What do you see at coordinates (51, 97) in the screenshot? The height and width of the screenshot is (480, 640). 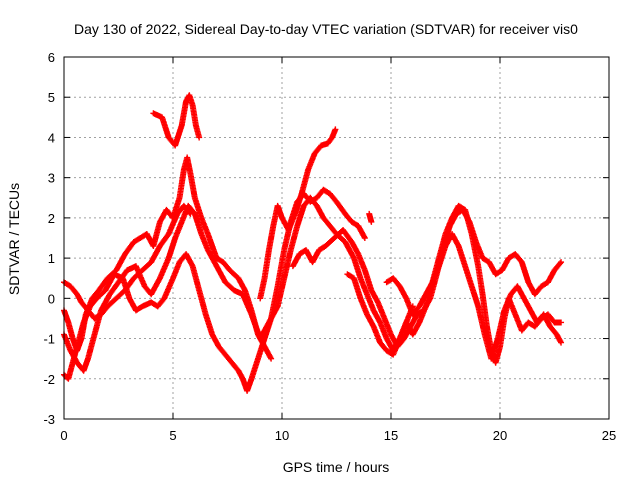 I see `y-tick-label: 5` at bounding box center [51, 97].